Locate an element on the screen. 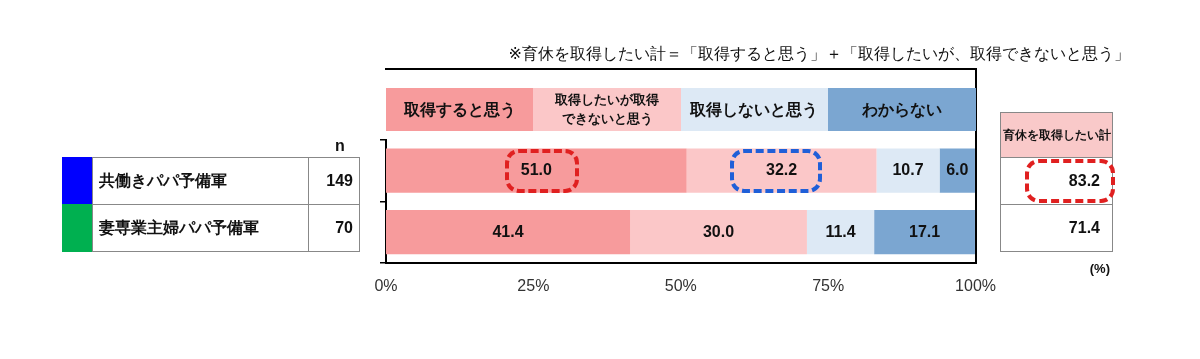 The height and width of the screenshot is (359, 1200). data-label: 30.0 is located at coordinates (718, 231).